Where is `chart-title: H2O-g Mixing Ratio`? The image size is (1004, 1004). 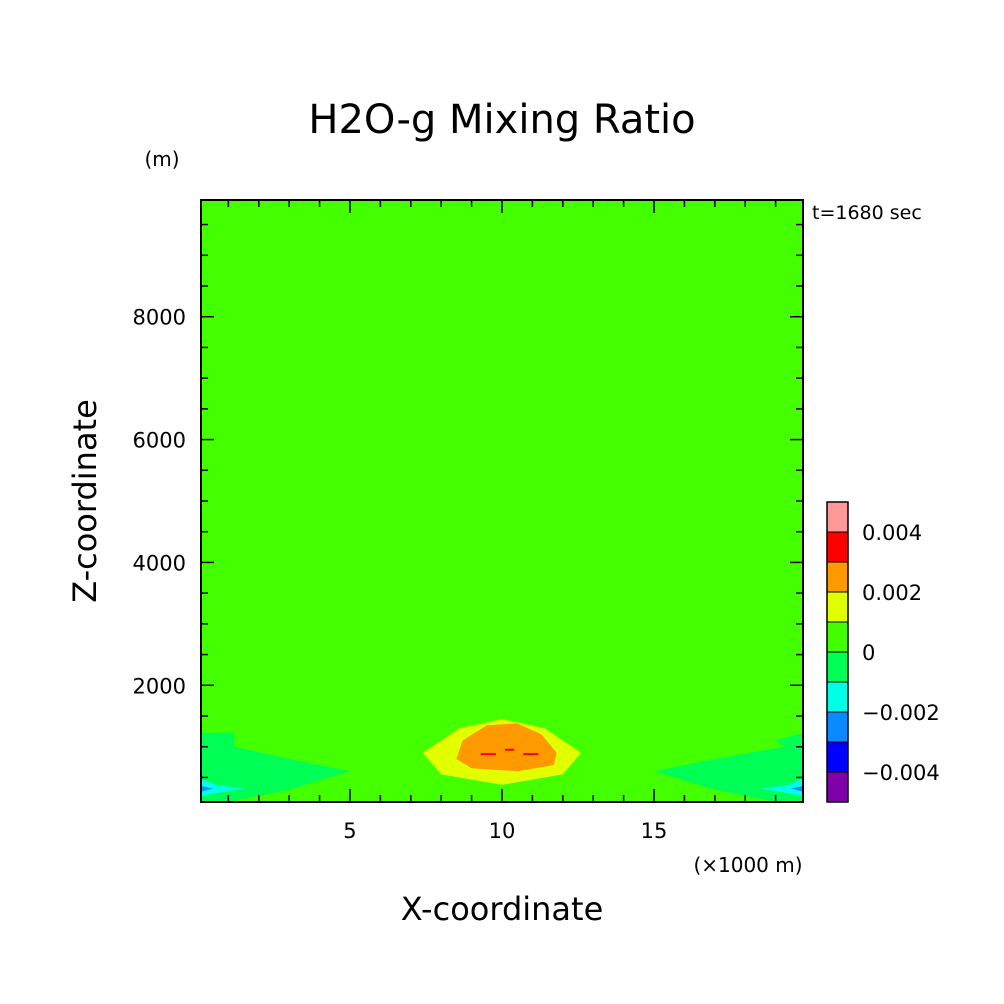 chart-title: H2O-g Mixing Ratio is located at coordinates (501, 120).